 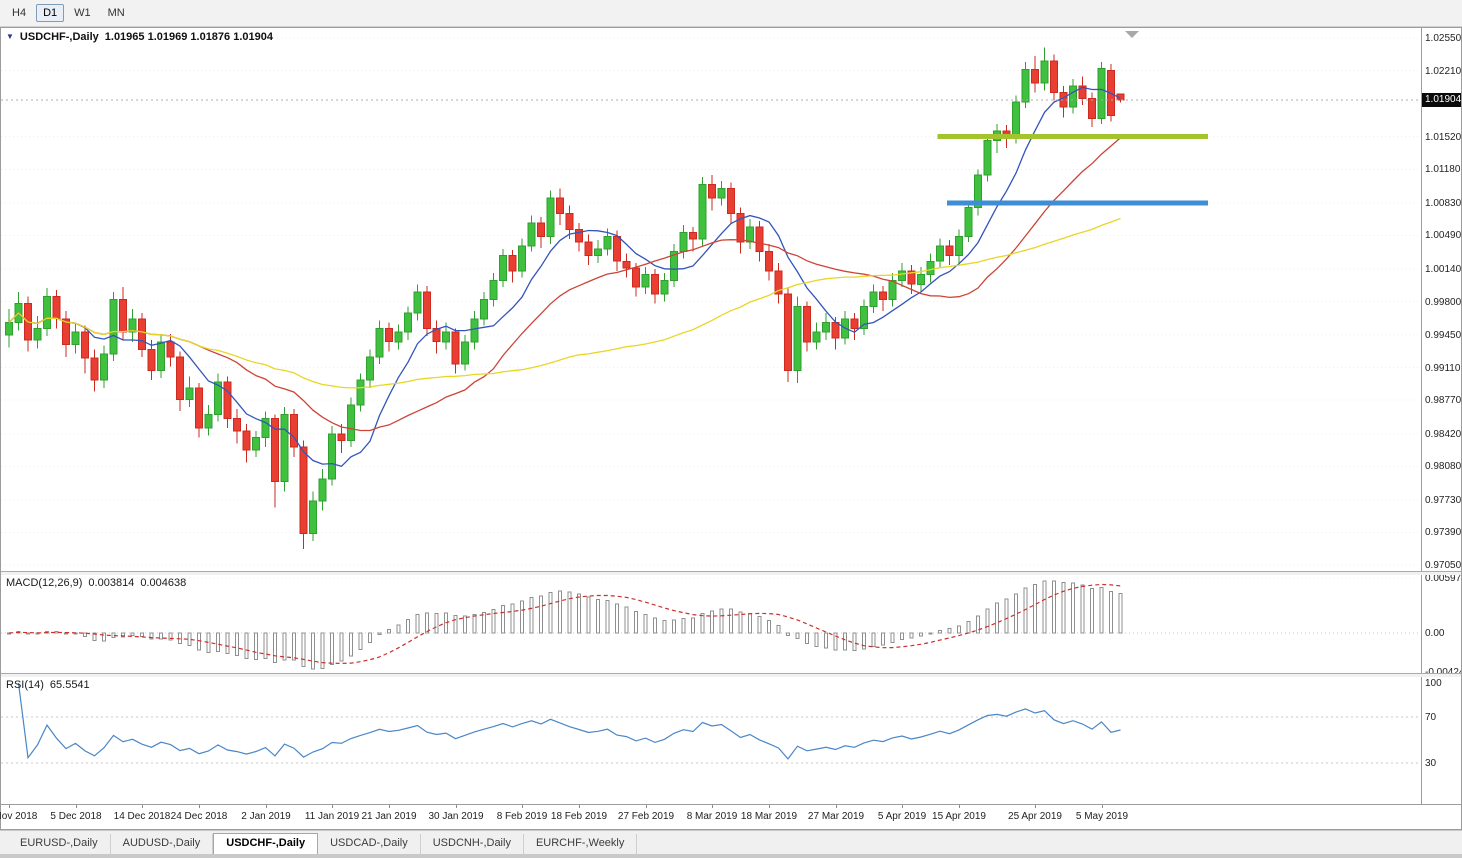 What do you see at coordinates (82, 13) in the screenshot?
I see `timeframe-button-W1: W1` at bounding box center [82, 13].